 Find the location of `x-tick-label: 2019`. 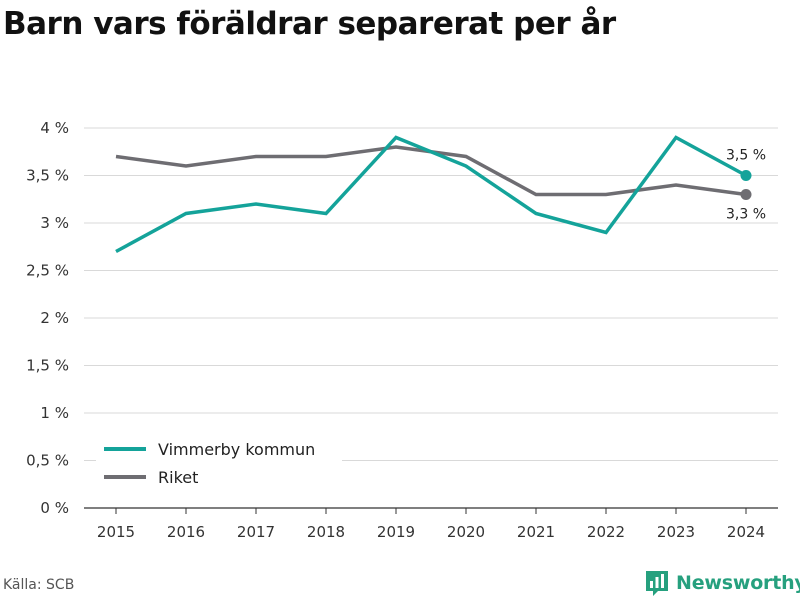

x-tick-label: 2019 is located at coordinates (396, 532).